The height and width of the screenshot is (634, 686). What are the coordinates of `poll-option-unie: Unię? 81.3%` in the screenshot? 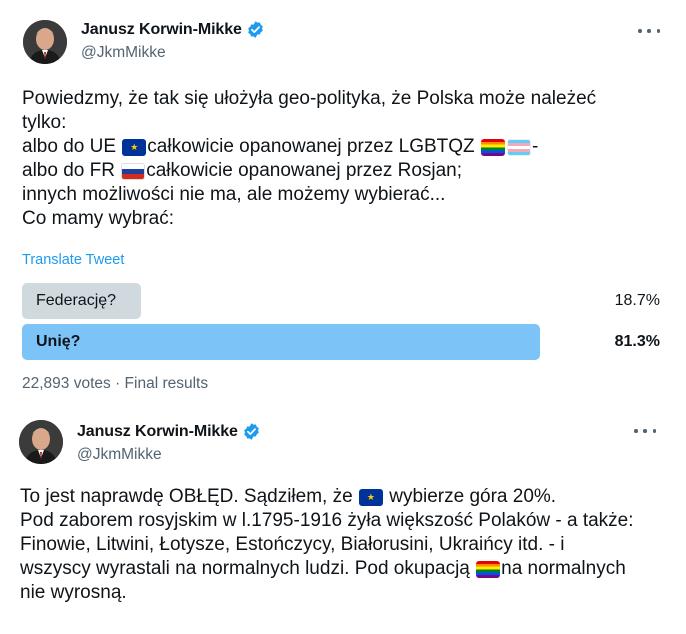 It's located at (342, 342).